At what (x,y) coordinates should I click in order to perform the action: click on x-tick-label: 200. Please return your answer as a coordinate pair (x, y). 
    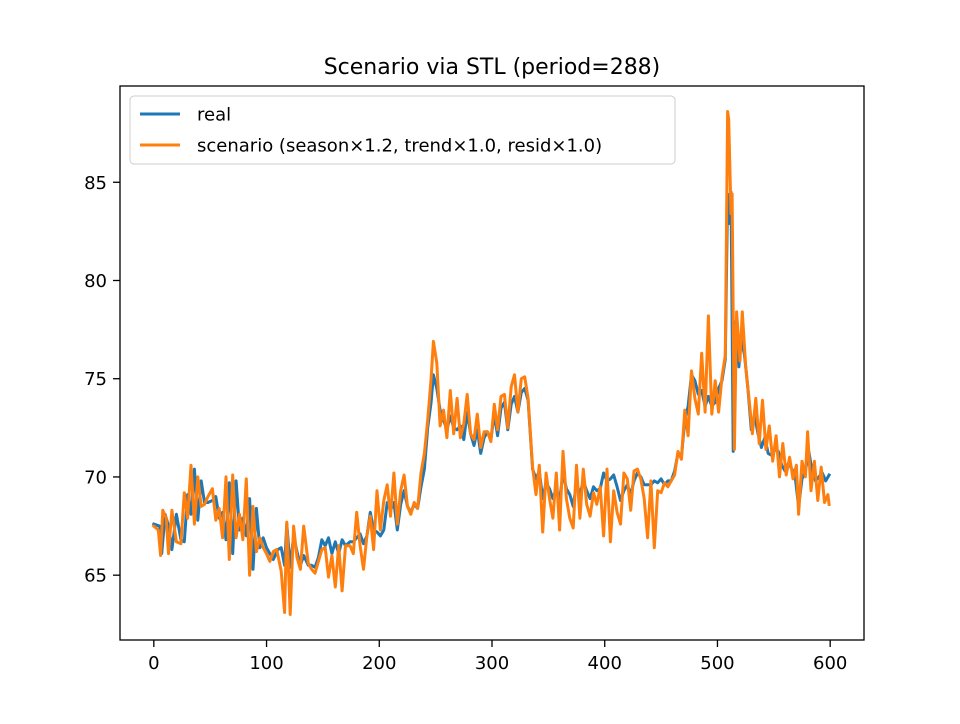
    Looking at the image, I should click on (379, 663).